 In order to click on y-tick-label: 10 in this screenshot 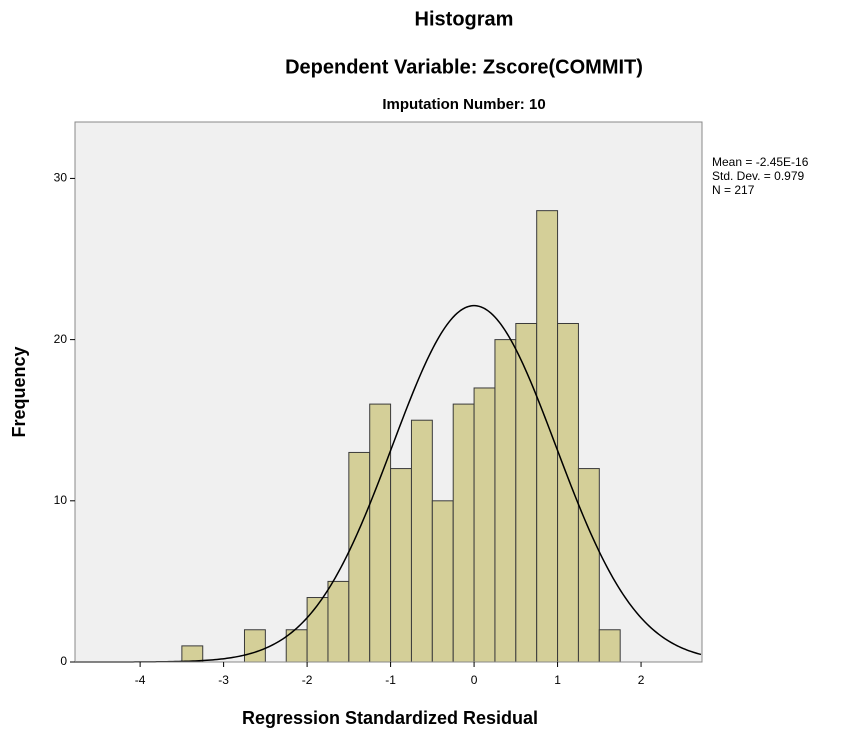, I will do `click(61, 500)`.